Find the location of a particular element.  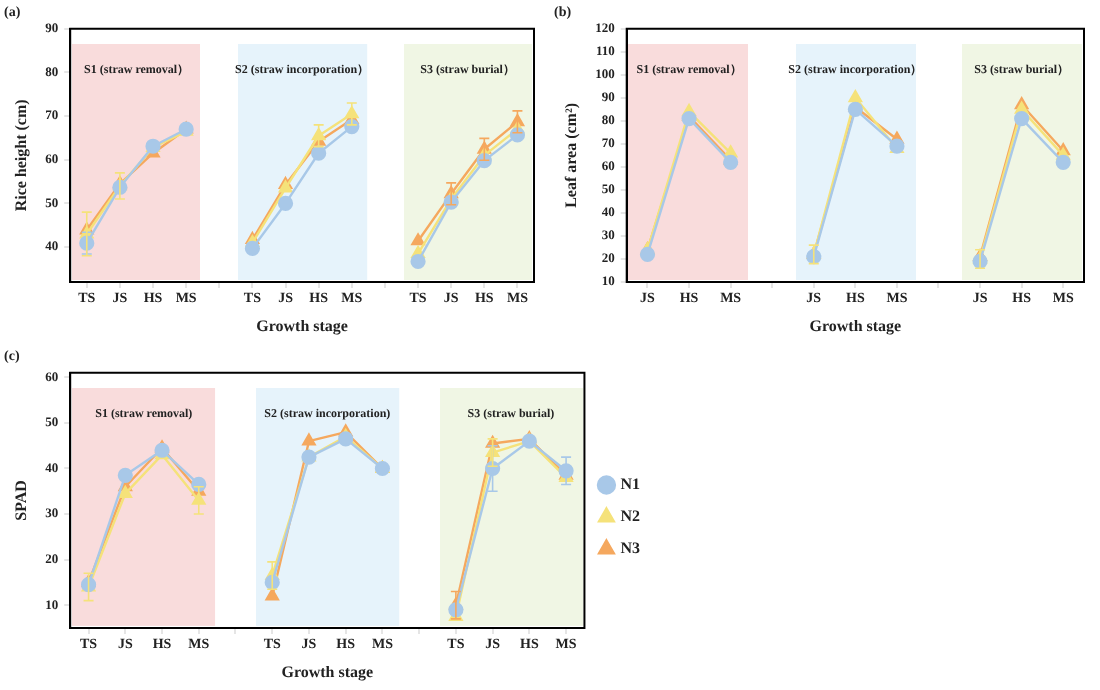

y-axis-title: SPAD is located at coordinates (20, 500).